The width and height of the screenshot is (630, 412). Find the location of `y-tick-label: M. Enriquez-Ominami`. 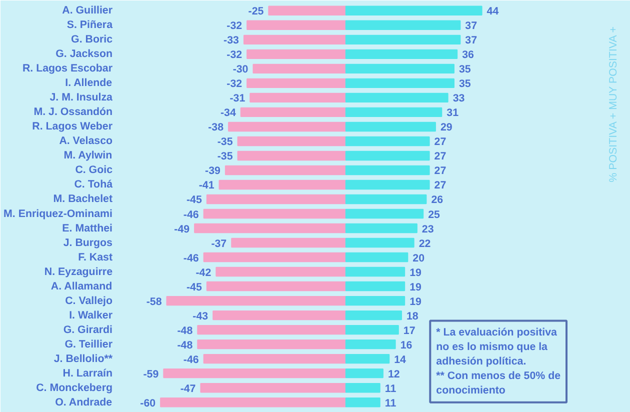

y-tick-label: M. Enriquez-Ominami is located at coordinates (58, 214).